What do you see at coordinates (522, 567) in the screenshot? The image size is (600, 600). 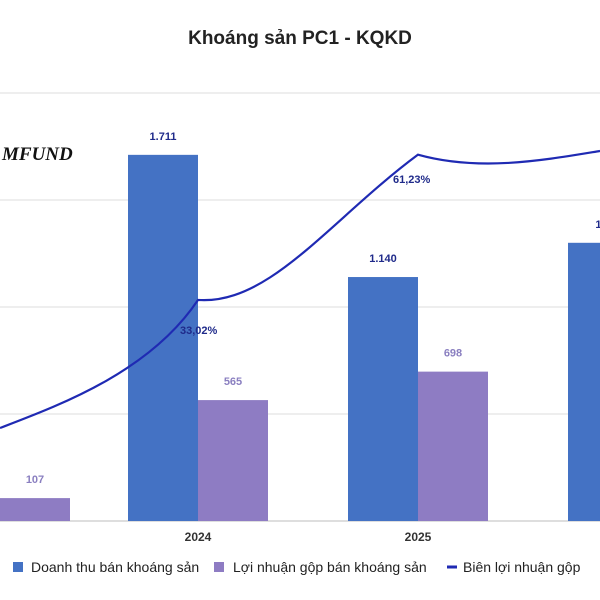 I see `legend-label-margin: Biên lợi nhuận gộp` at bounding box center [522, 567].